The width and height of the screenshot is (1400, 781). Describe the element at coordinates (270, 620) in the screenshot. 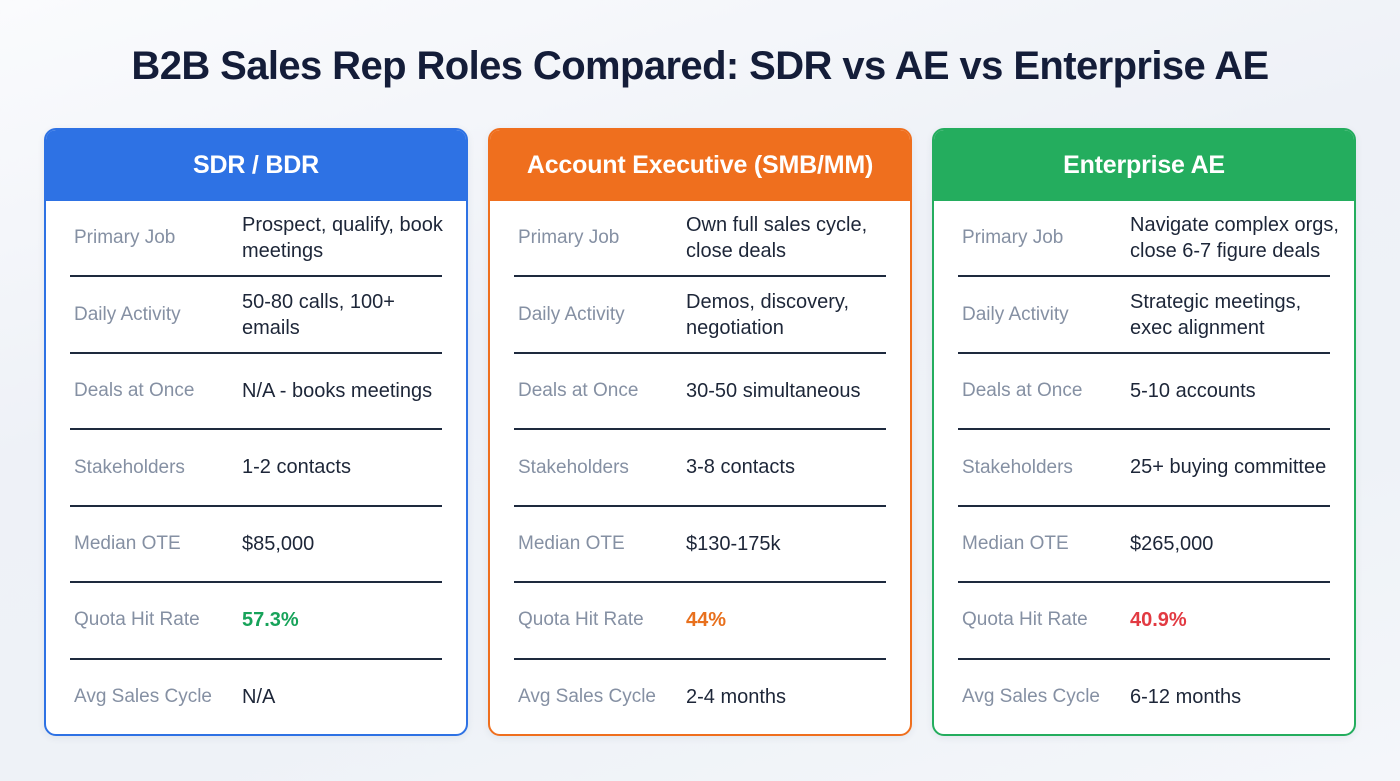

I see `quota-hit-rate-value: 57.3%` at that location.